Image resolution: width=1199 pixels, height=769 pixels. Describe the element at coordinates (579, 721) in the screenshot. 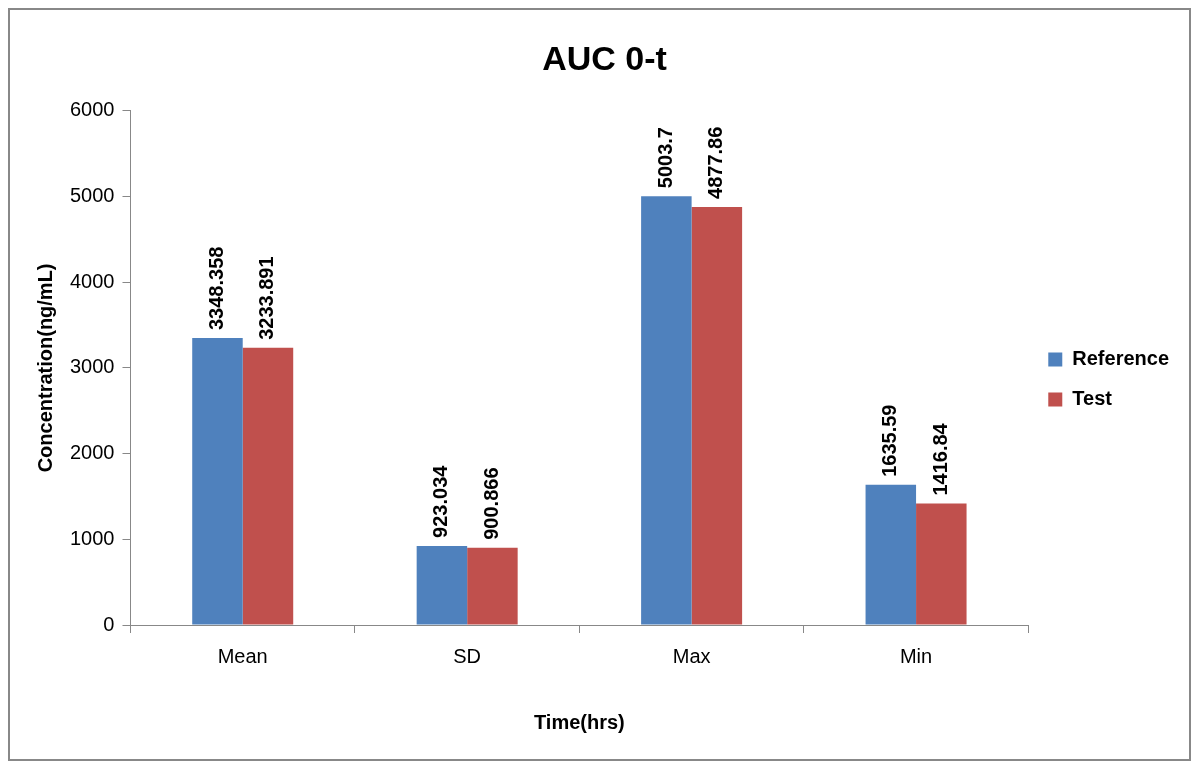

I see `x-axis-title: Time(hrs)` at that location.